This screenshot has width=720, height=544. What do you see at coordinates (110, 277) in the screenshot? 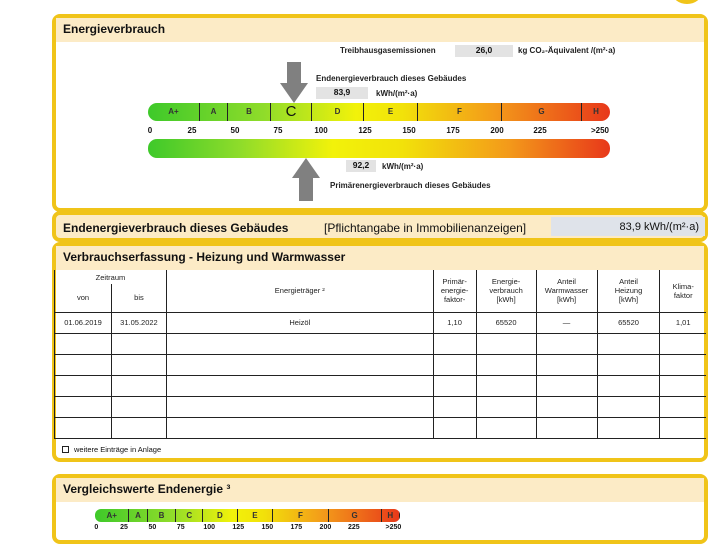
I see `header-zeitraum: Zeitraum` at bounding box center [110, 277].